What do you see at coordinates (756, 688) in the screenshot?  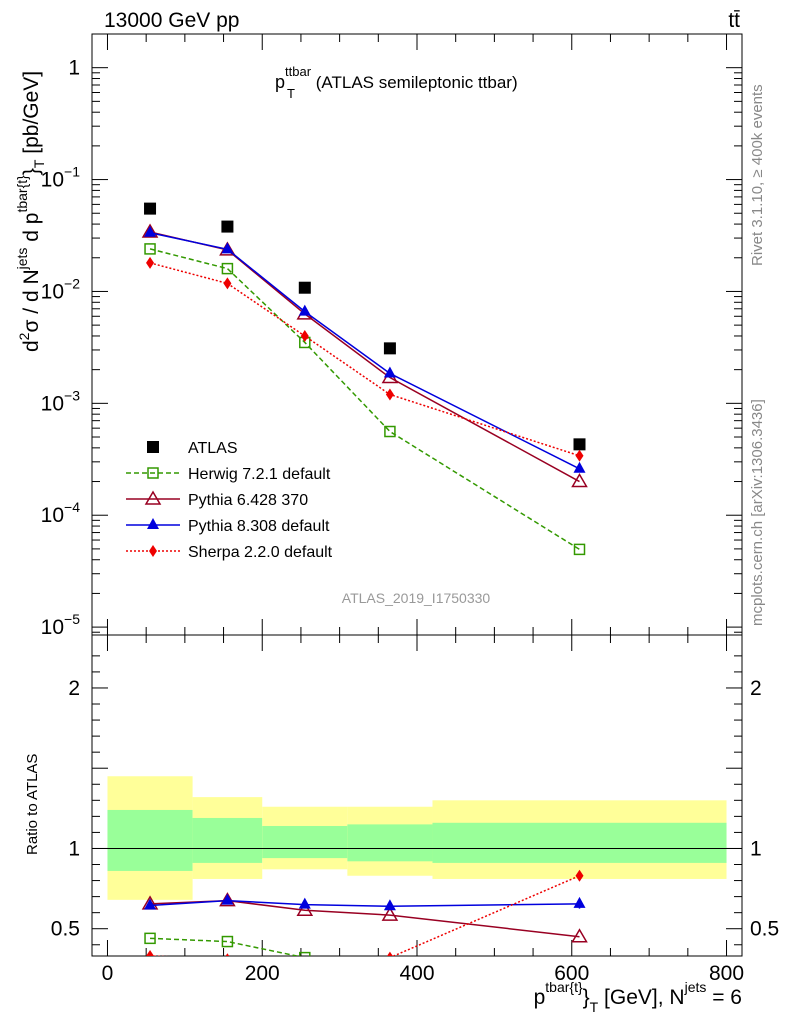 I see `ratio-y-tick-label-right: 2` at bounding box center [756, 688].